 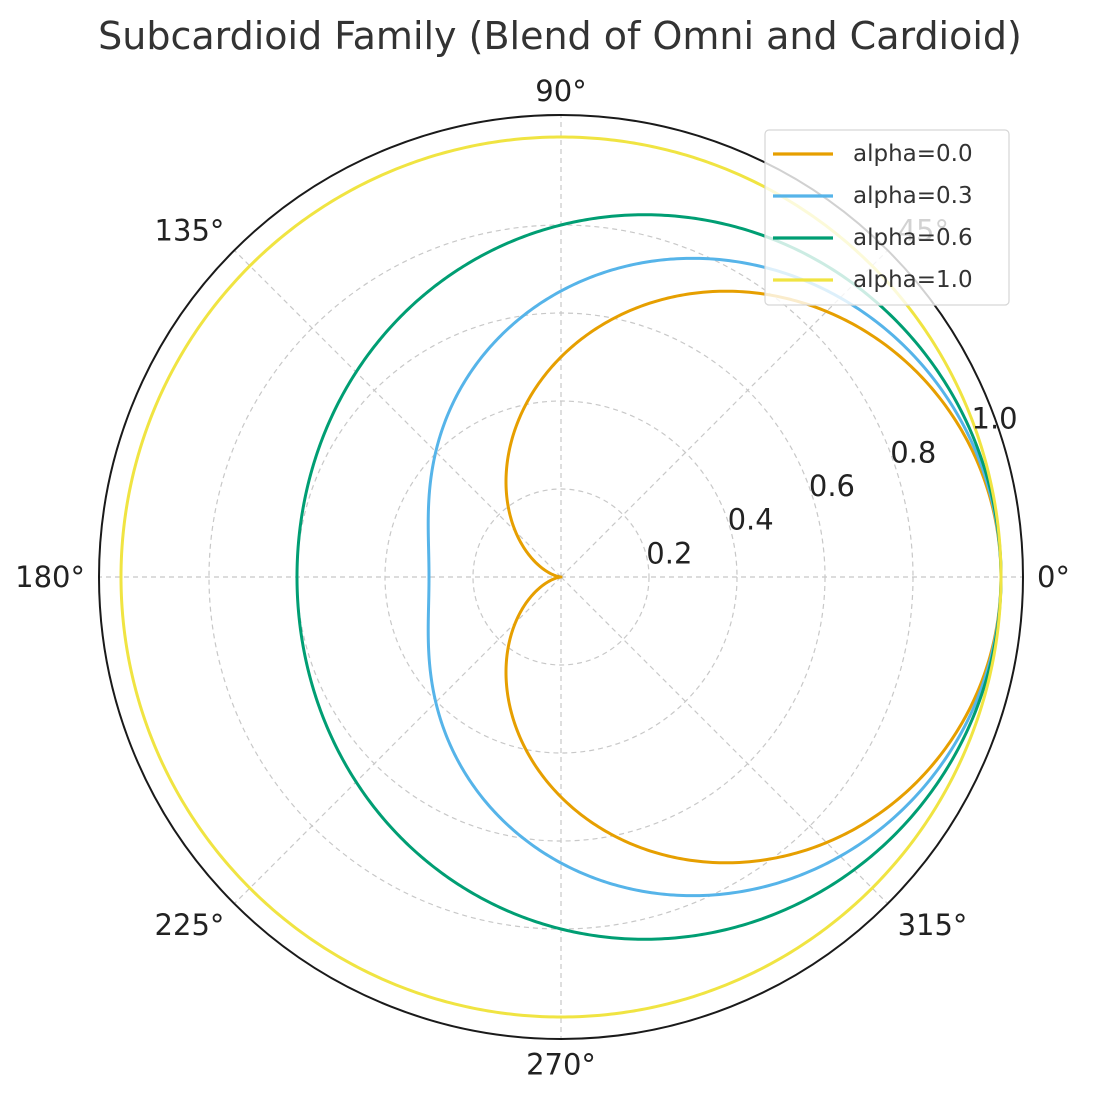 I want to click on legend-label: alpha=0.6, so click(x=913, y=238).